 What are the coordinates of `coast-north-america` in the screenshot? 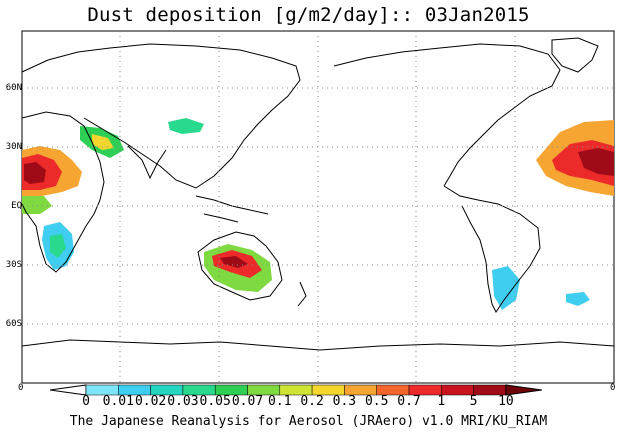 It's located at (447, 115).